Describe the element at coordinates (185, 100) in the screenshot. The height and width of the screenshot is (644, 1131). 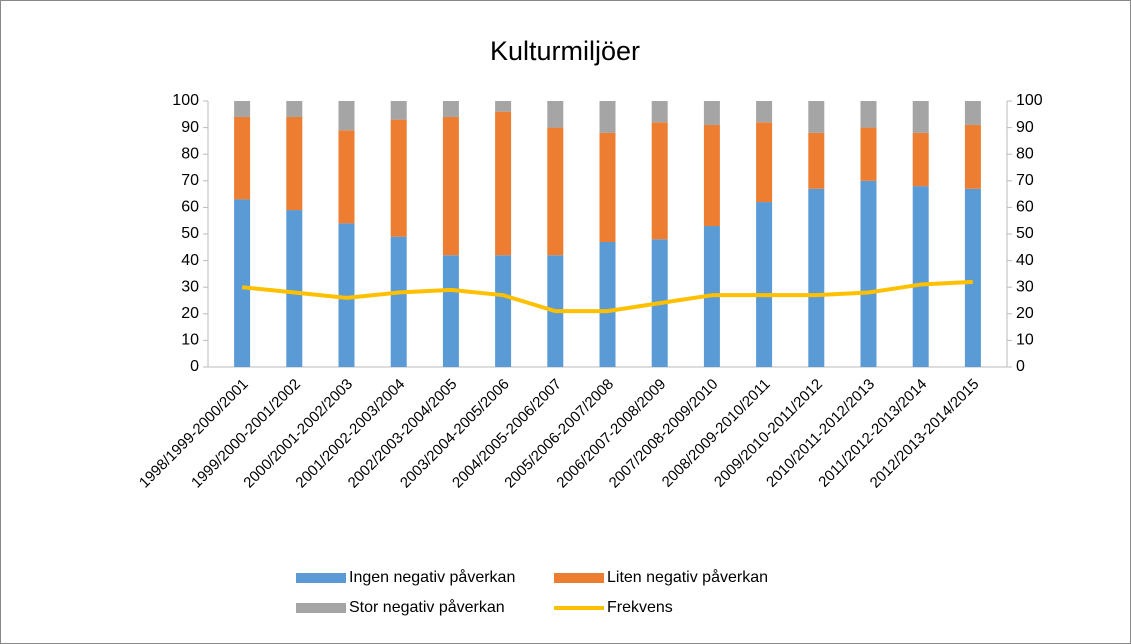
I see `y-tick-label: 100` at that location.